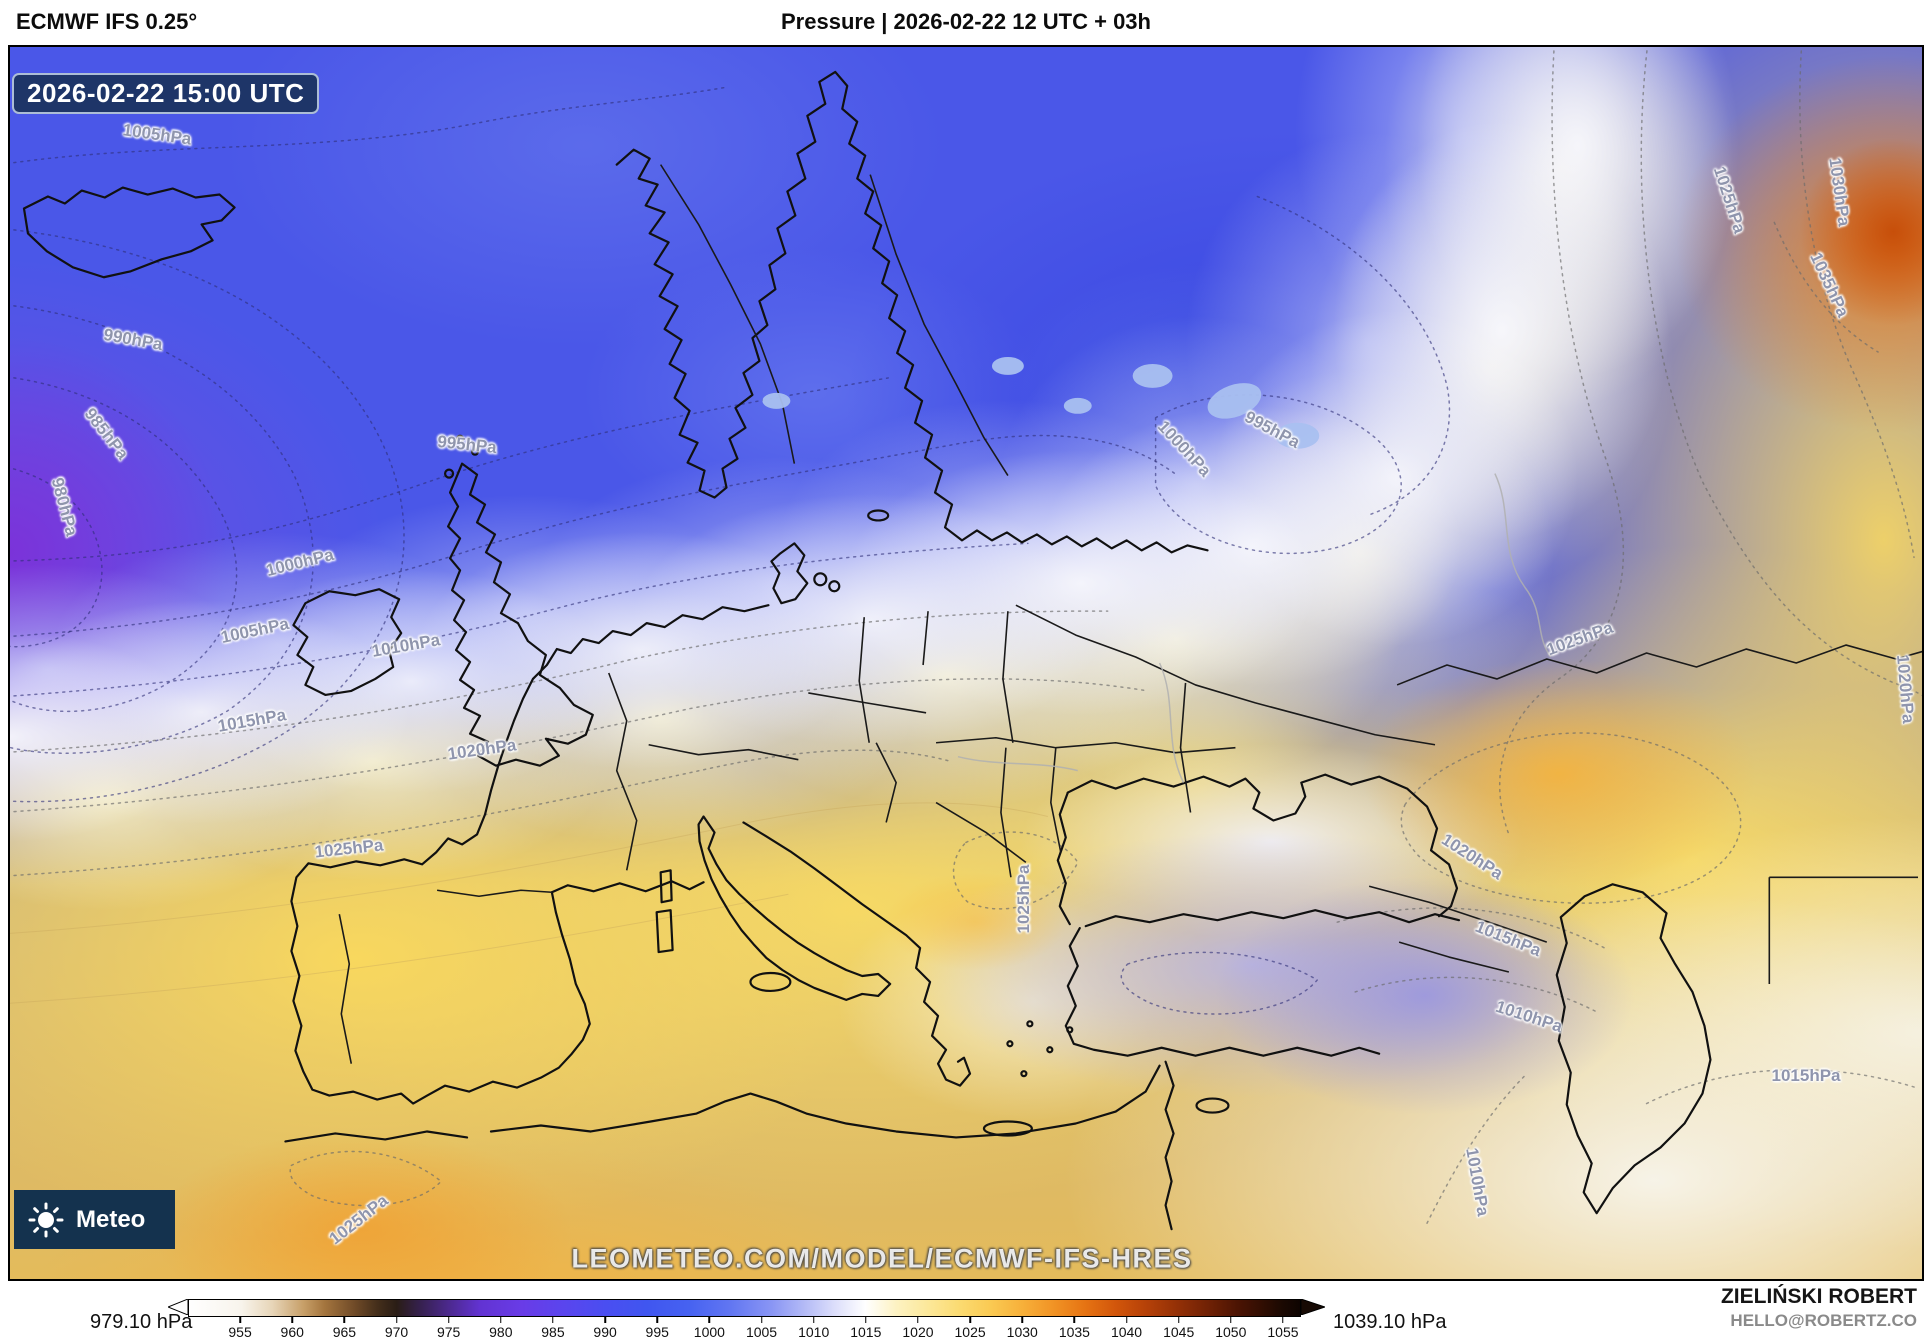 This screenshot has height=1337, width=1932. I want to click on colorbar-tick-label: 1055, so click(1283, 1330).